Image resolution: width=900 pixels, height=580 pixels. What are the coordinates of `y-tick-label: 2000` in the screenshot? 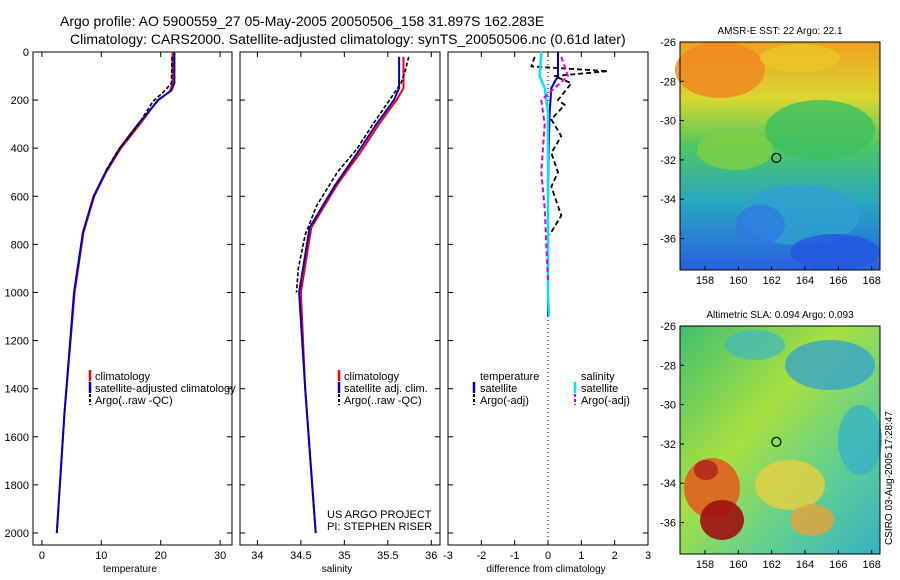 It's located at (17, 534).